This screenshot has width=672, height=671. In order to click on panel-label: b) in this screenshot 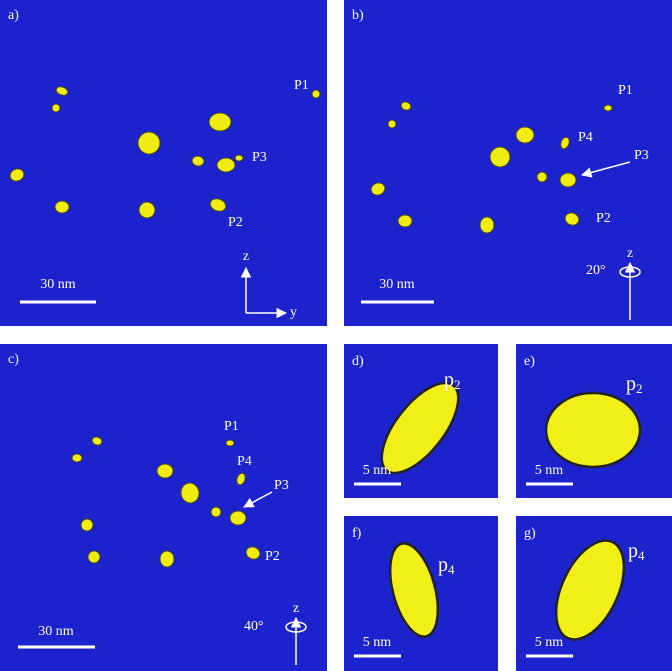, I will do `click(358, 15)`.